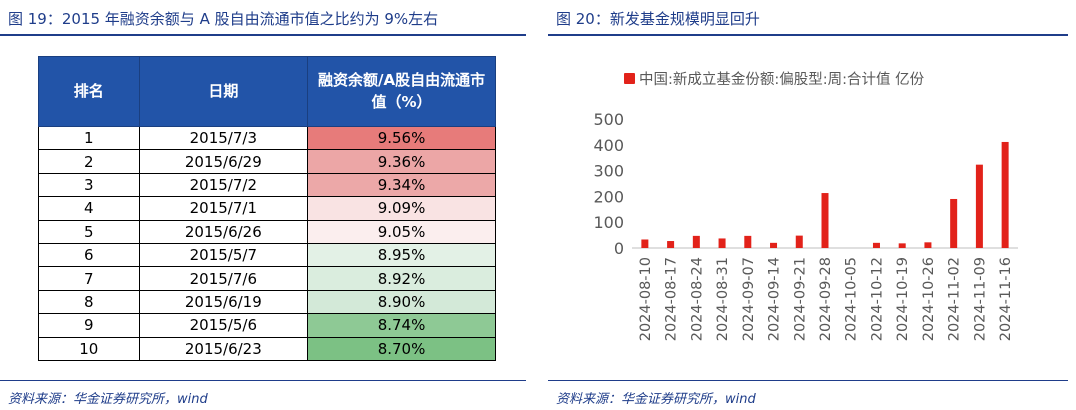 The image size is (1076, 410). What do you see at coordinates (401, 325) in the screenshot?
I see `cell-ratio: 8.74%` at bounding box center [401, 325].